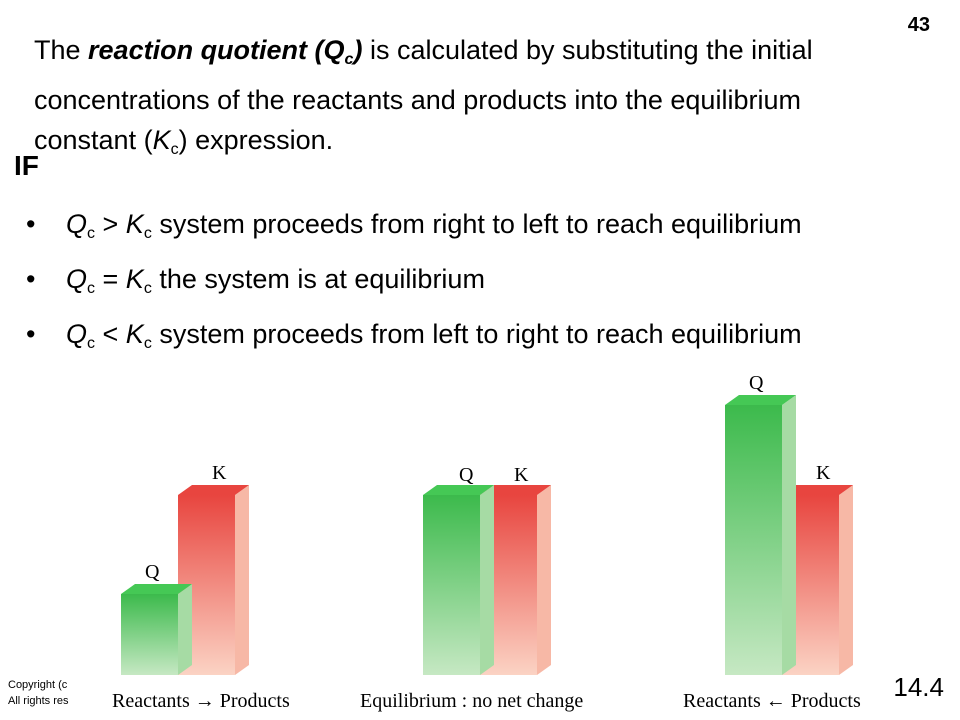 This screenshot has width=960, height=720. What do you see at coordinates (201, 701) in the screenshot?
I see `panel-caption-1: Reactants → Products` at bounding box center [201, 701].